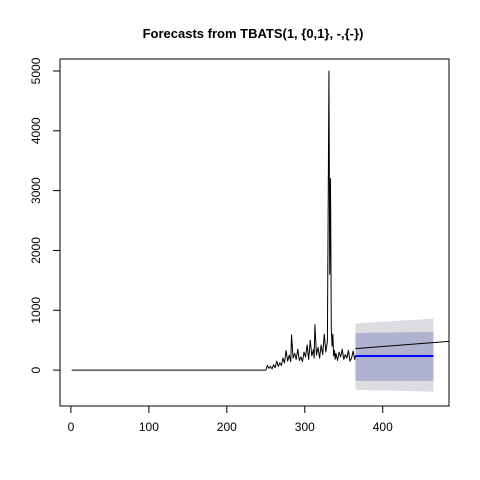  Describe the element at coordinates (253, 33) in the screenshot. I see `chart-title: Forecasts from TBATS(1, {0,1}, -,{-})` at that location.